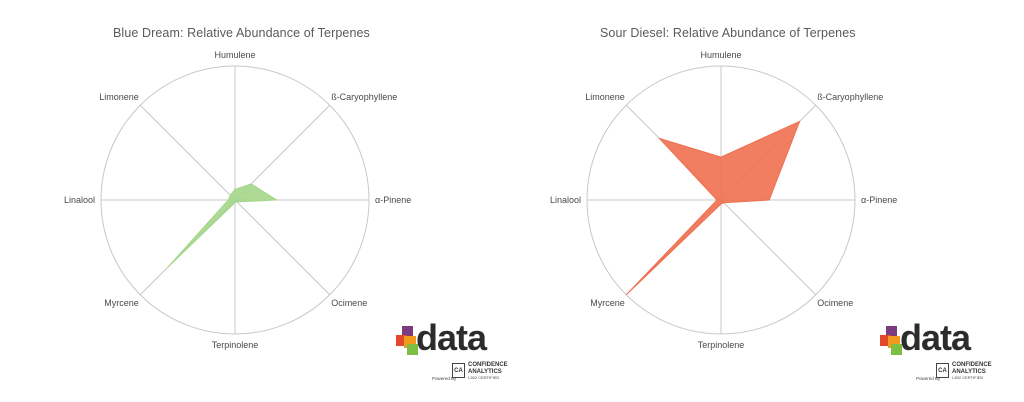 The height and width of the screenshot is (402, 1024). Describe the element at coordinates (713, 208) in the screenshot. I see `series-area` at that location.